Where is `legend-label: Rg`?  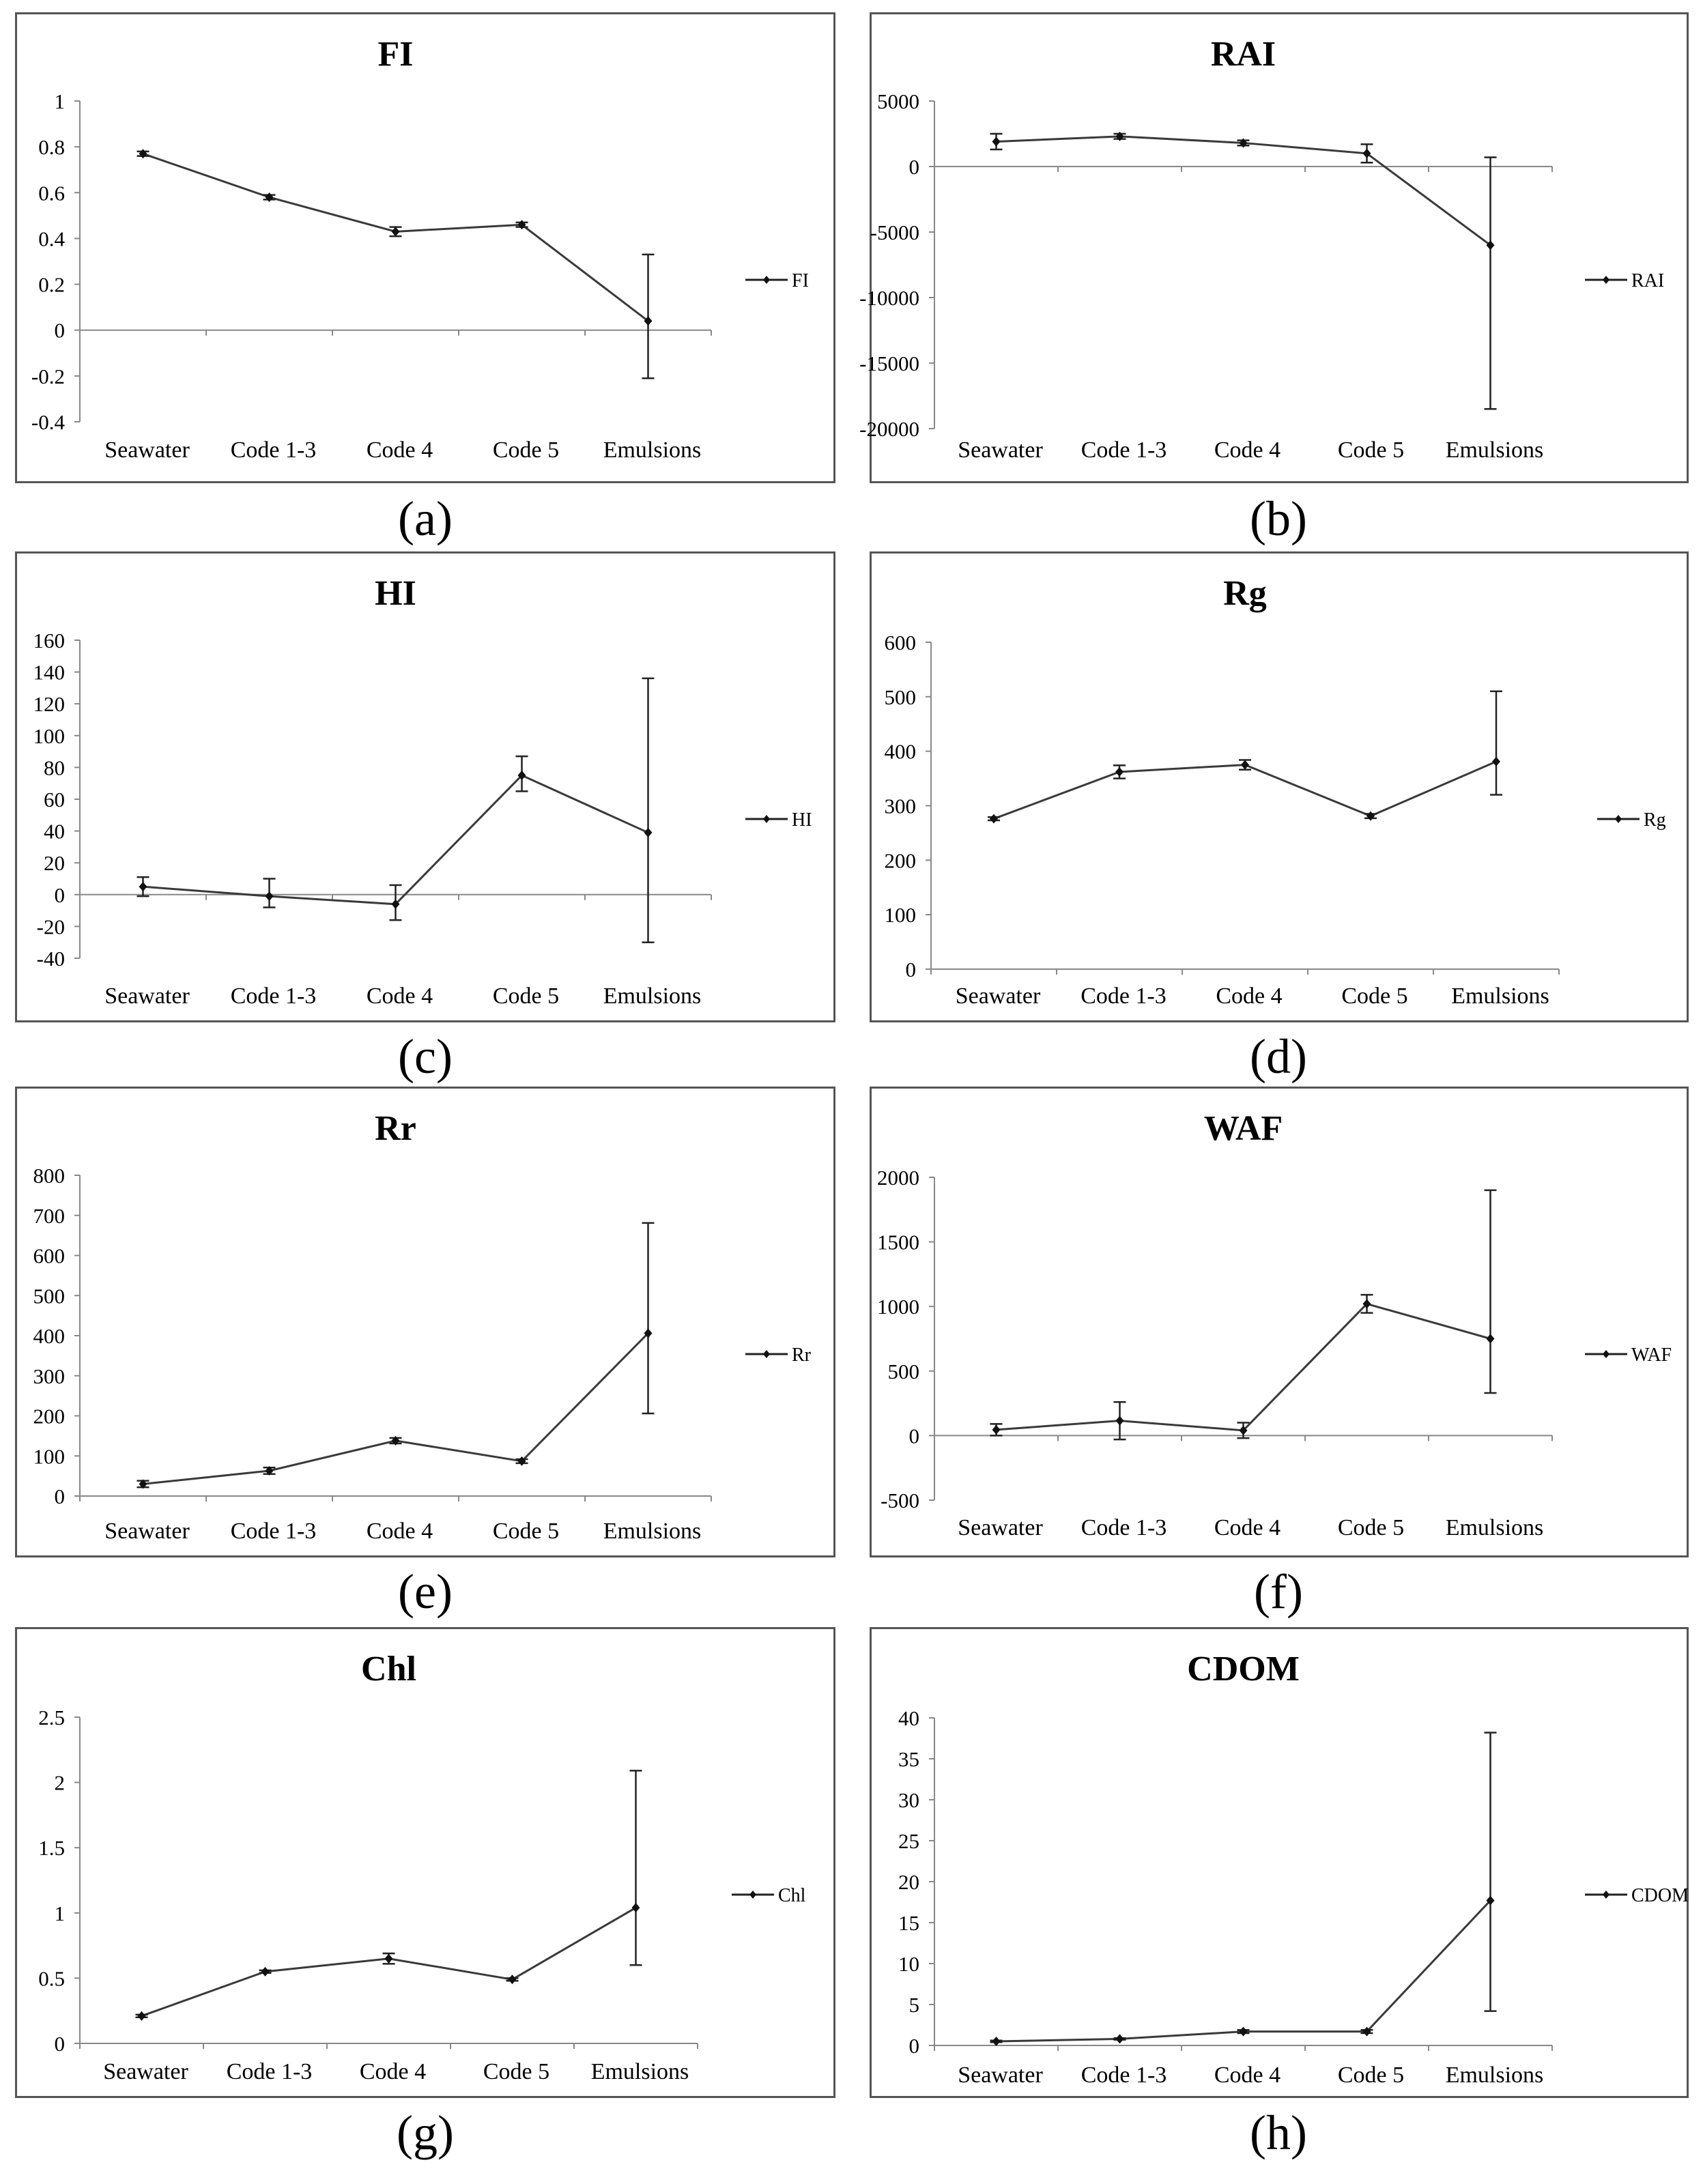
legend-label: Rg is located at coordinates (1655, 820).